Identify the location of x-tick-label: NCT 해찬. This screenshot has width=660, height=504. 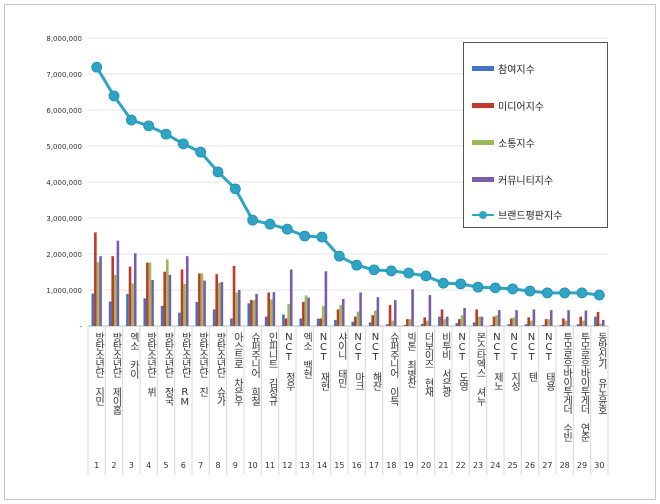
(375, 361).